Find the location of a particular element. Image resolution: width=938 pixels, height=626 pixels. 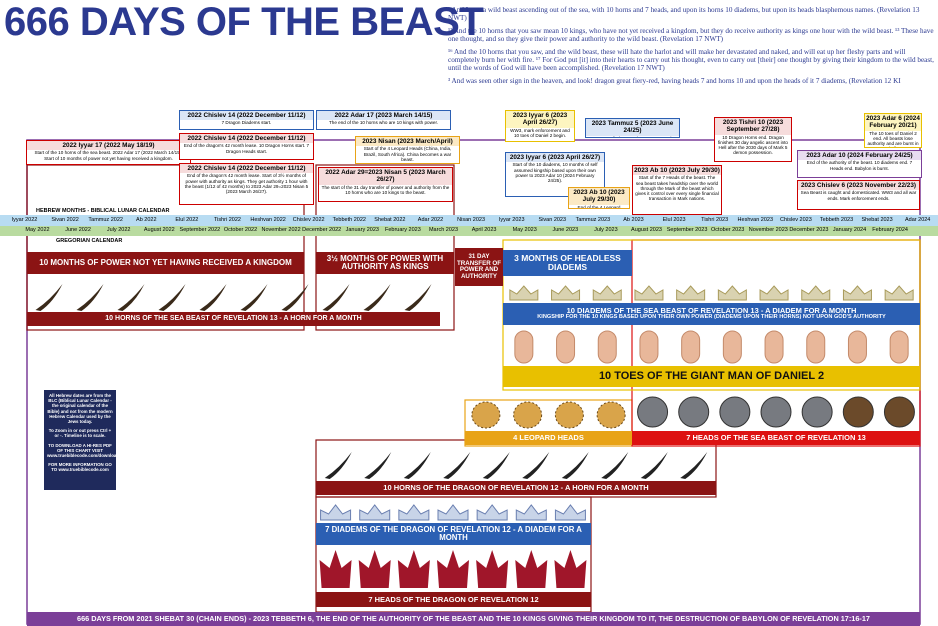

band-text: 4 LEOPARD HEADS is located at coordinates (548, 438).